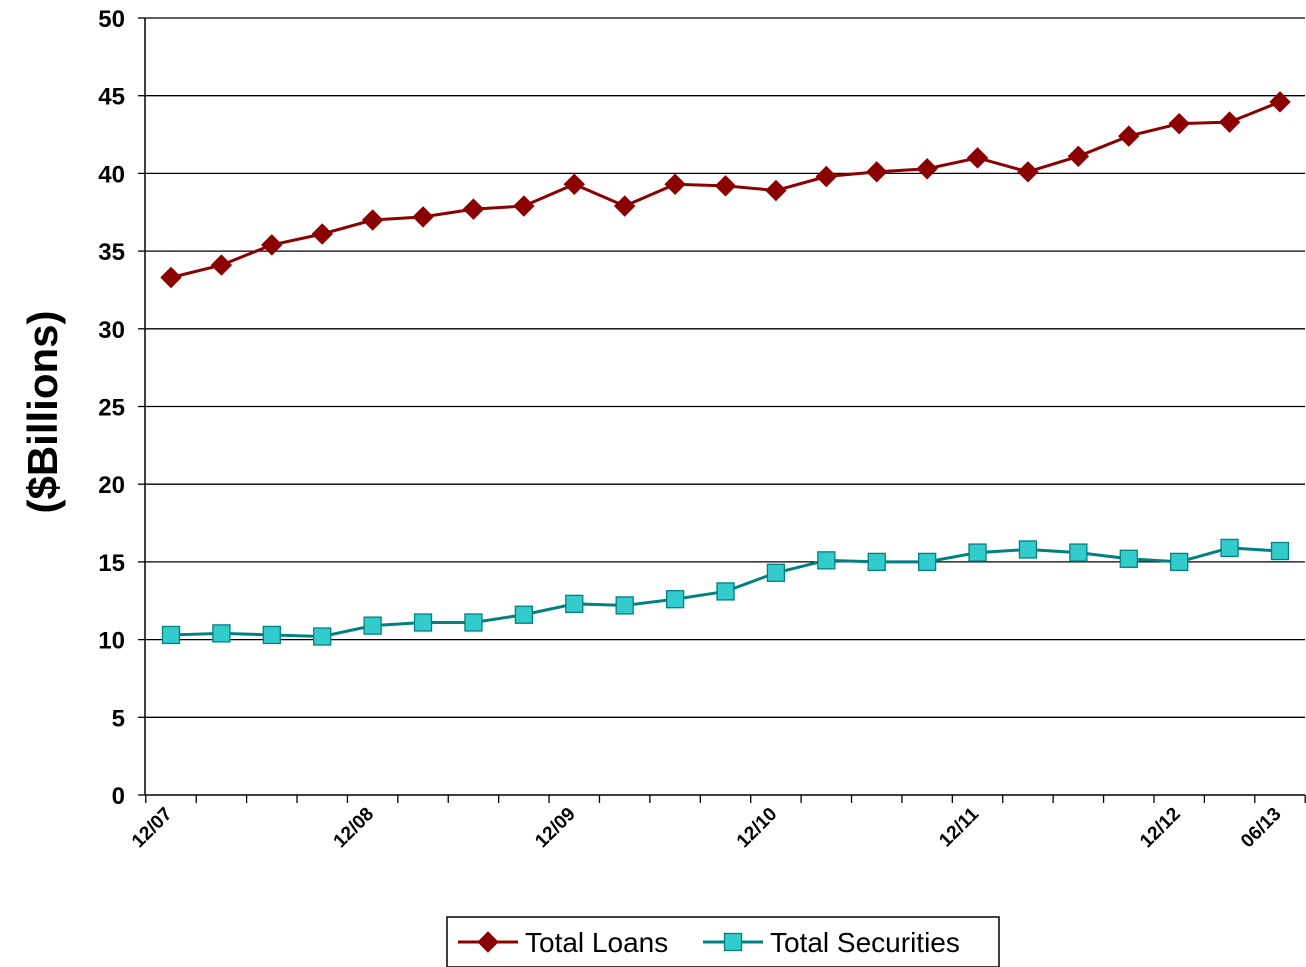 This screenshot has width=1306, height=967. What do you see at coordinates (555, 828) in the screenshot?
I see `x-tick-label: 12/09` at bounding box center [555, 828].